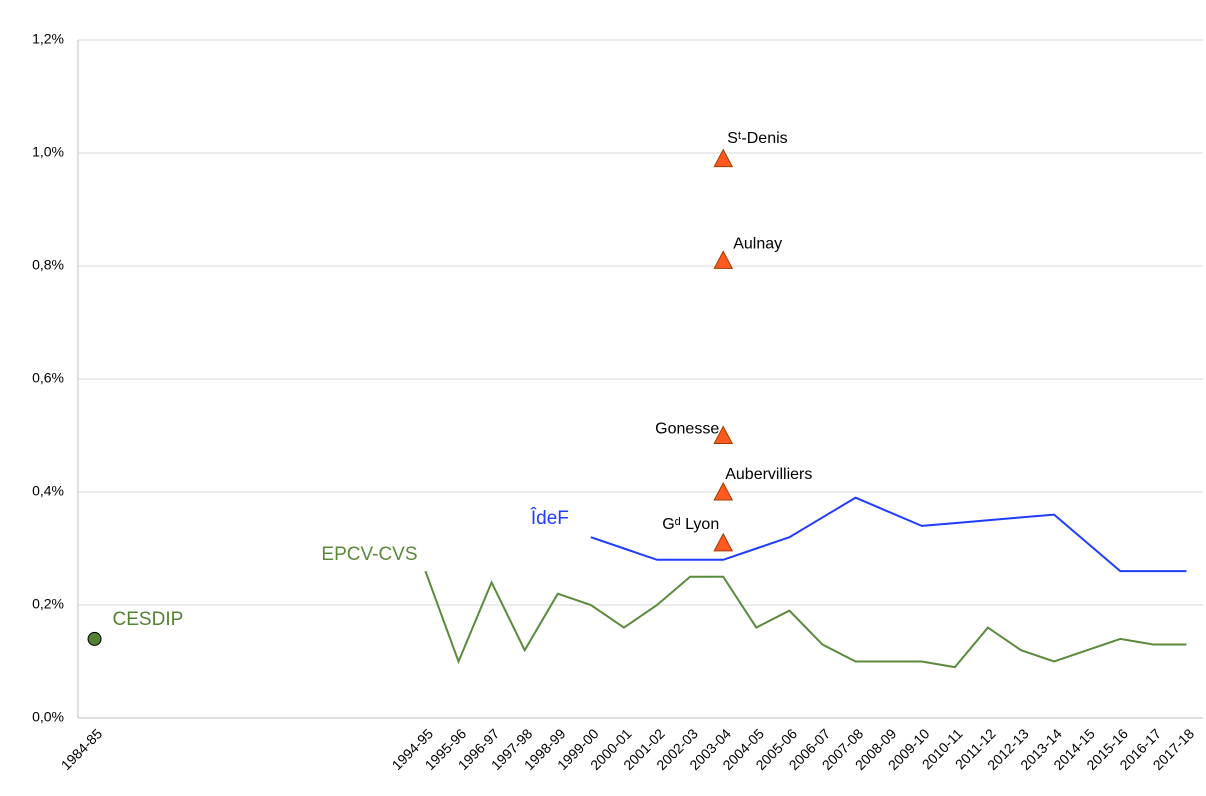 This screenshot has width=1206, height=796. What do you see at coordinates (82, 749) in the screenshot?
I see `x-tick-label: 1984-85` at bounding box center [82, 749].